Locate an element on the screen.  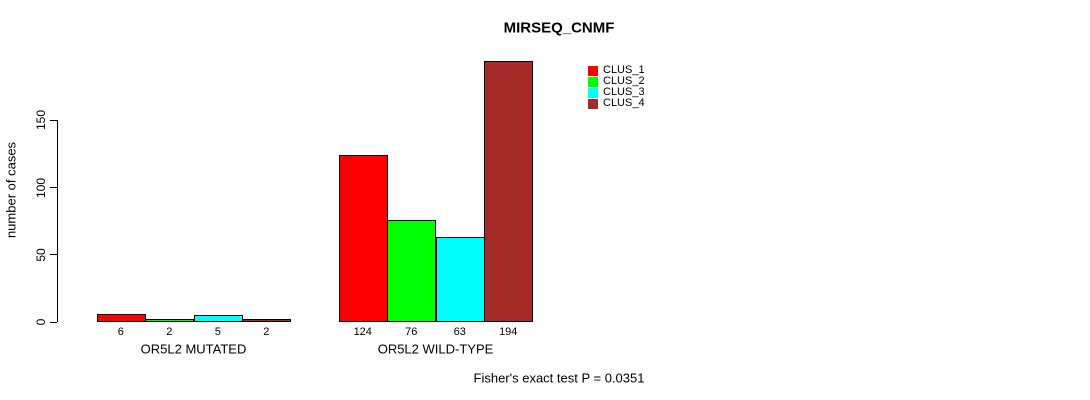
legend-label: CLUS_3 is located at coordinates (624, 92).